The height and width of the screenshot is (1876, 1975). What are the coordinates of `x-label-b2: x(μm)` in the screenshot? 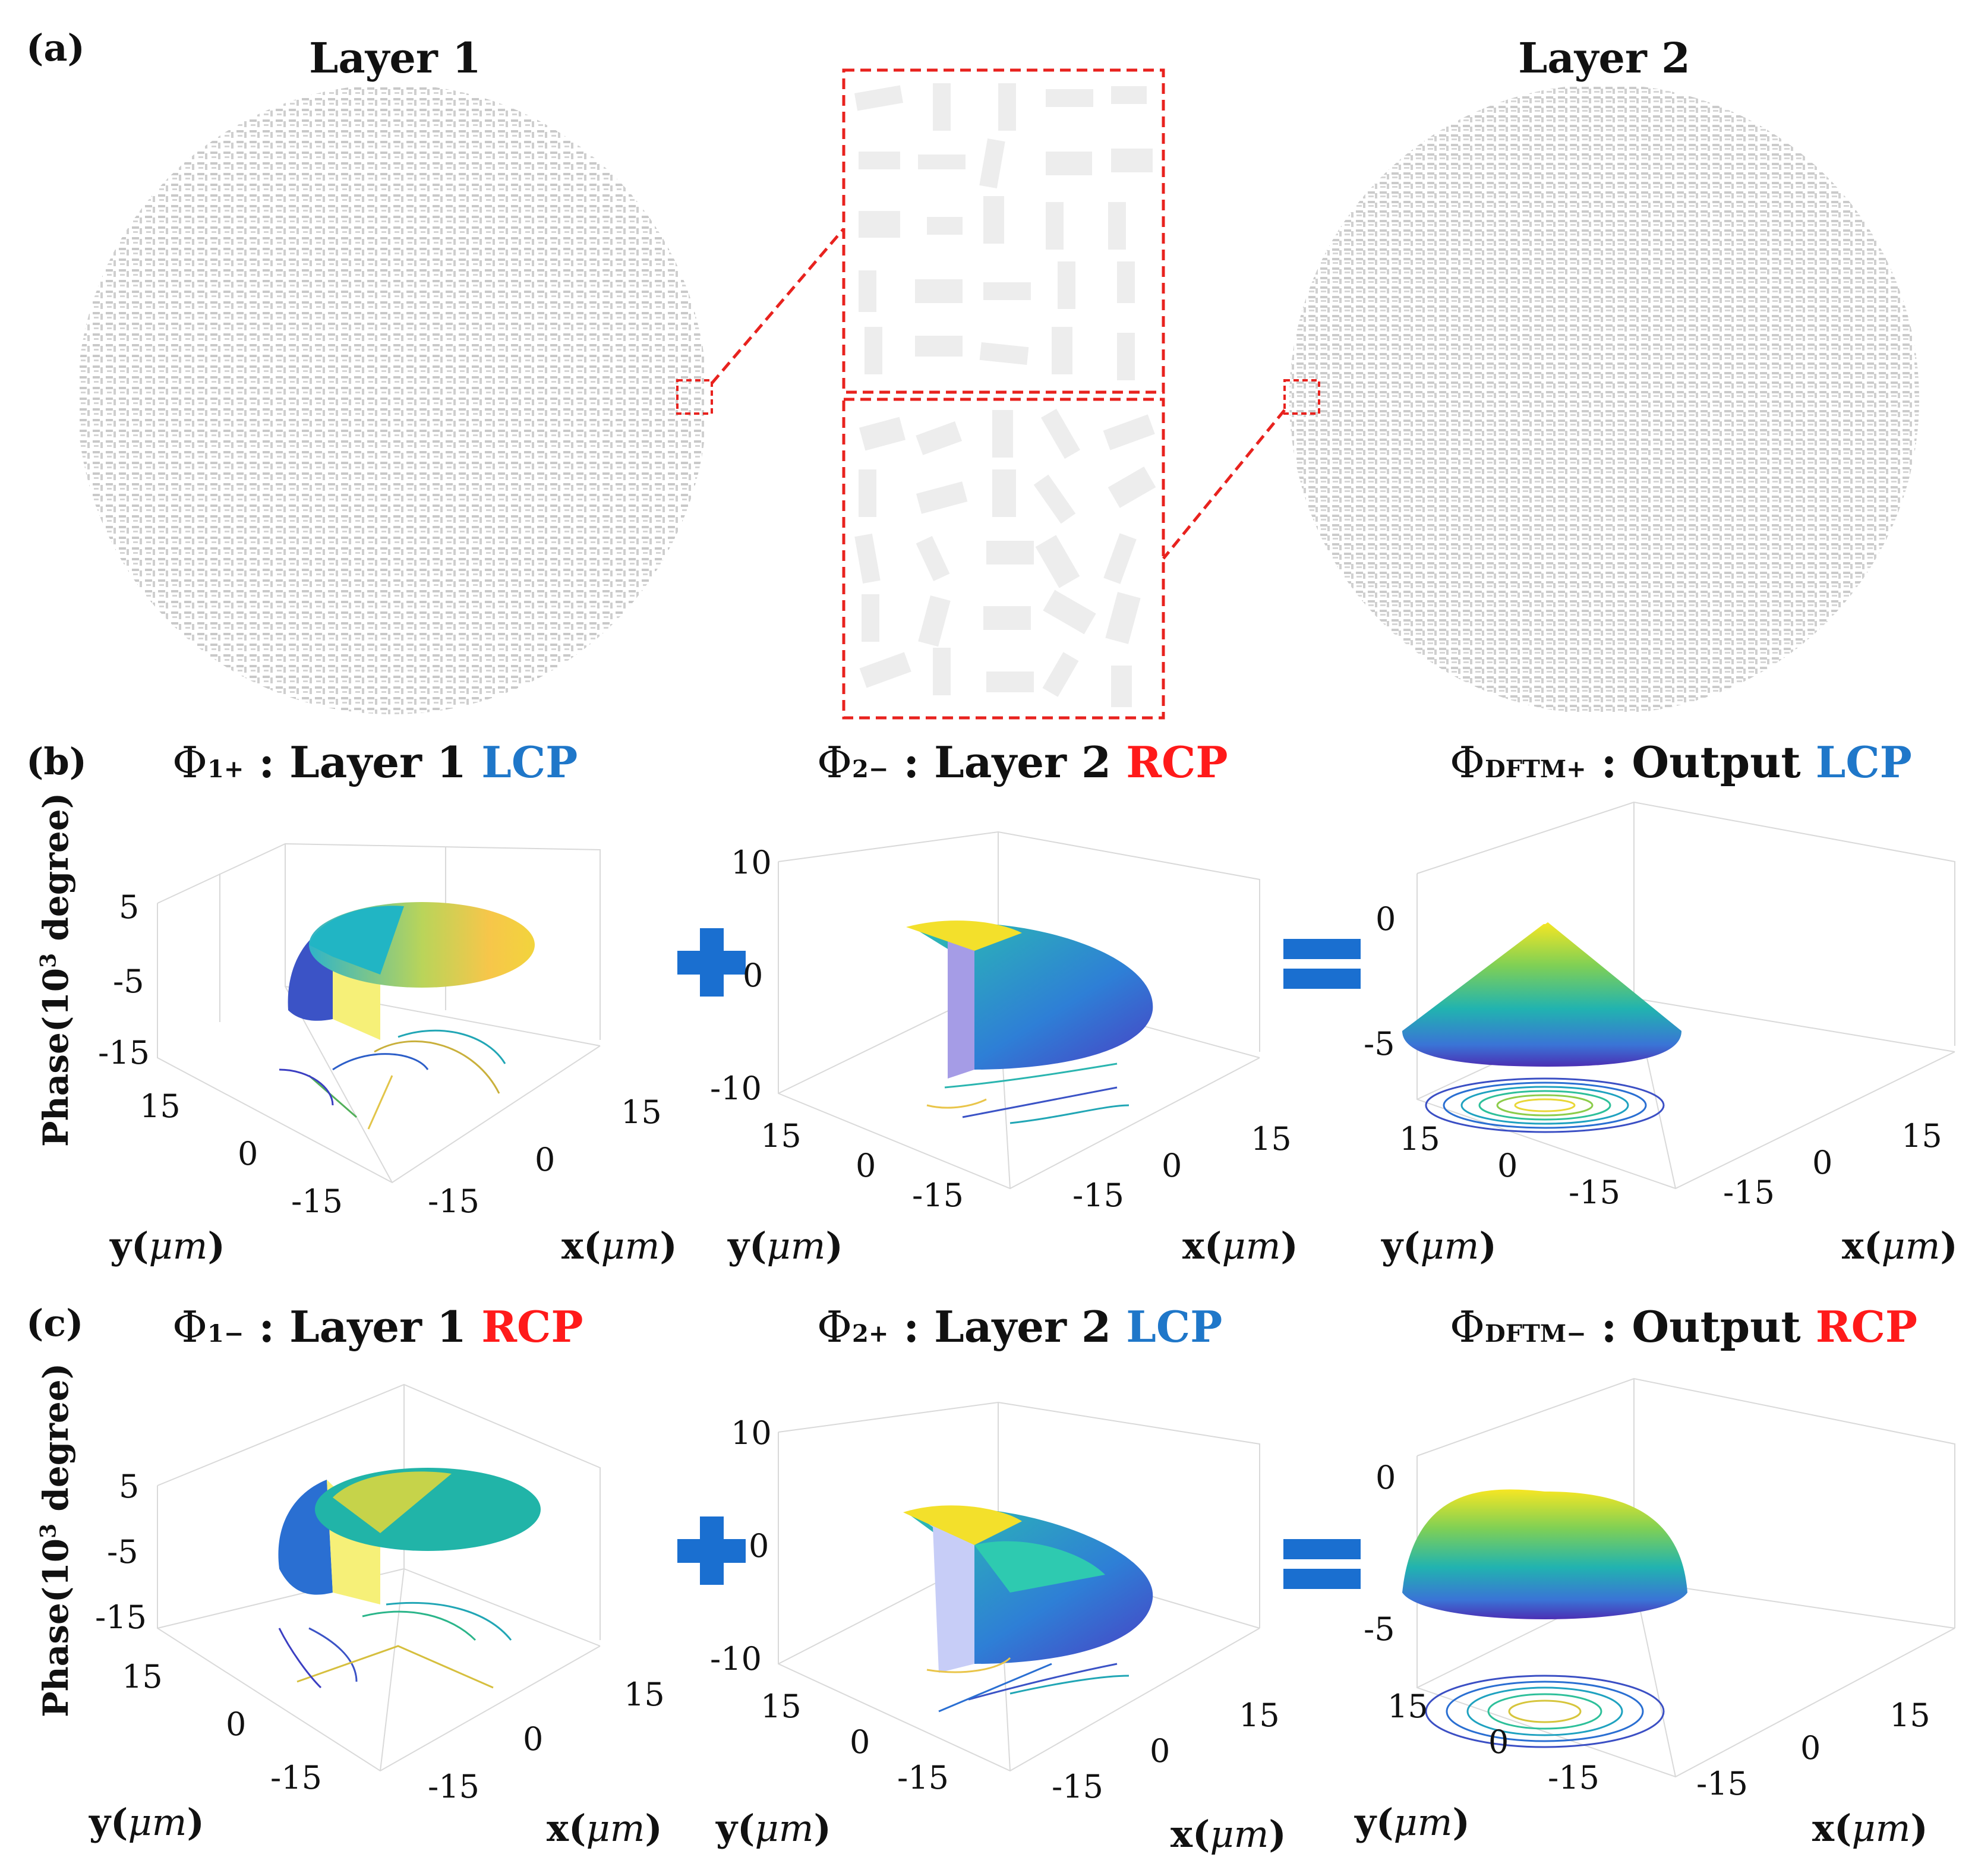 It's located at (1240, 1246).